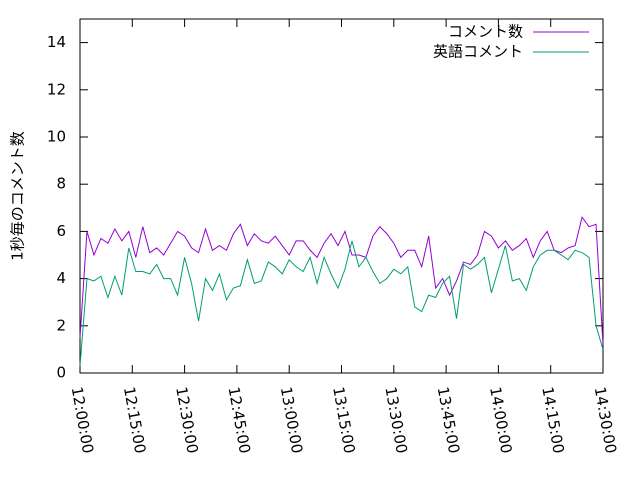 Image resolution: width=640 pixels, height=480 pixels. I want to click on x-tick-label: 12:00:00, so click(82, 419).